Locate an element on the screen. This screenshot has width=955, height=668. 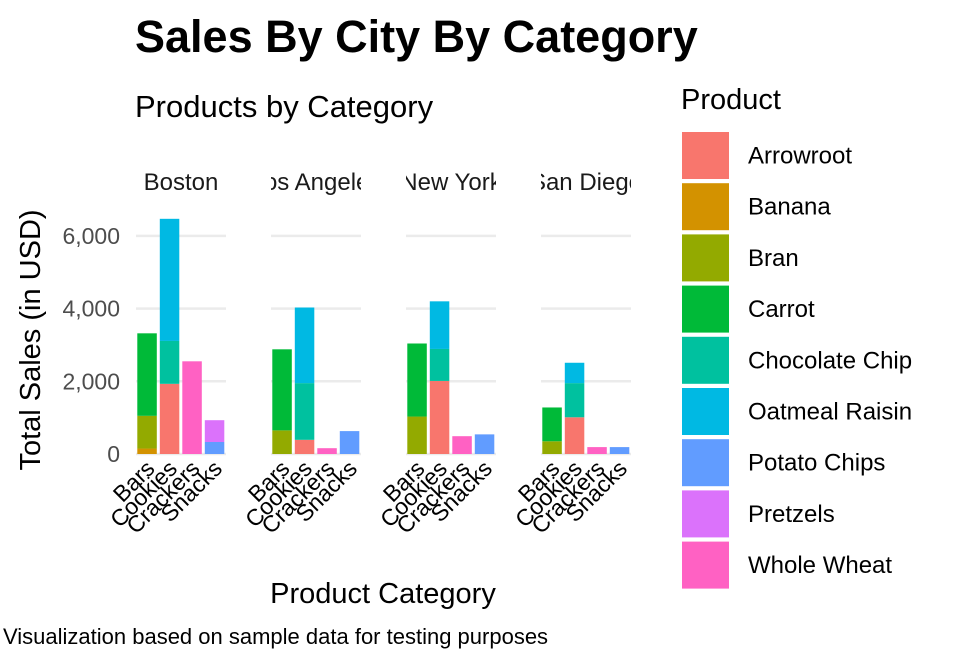
legend-label: Carrot is located at coordinates (781, 309).